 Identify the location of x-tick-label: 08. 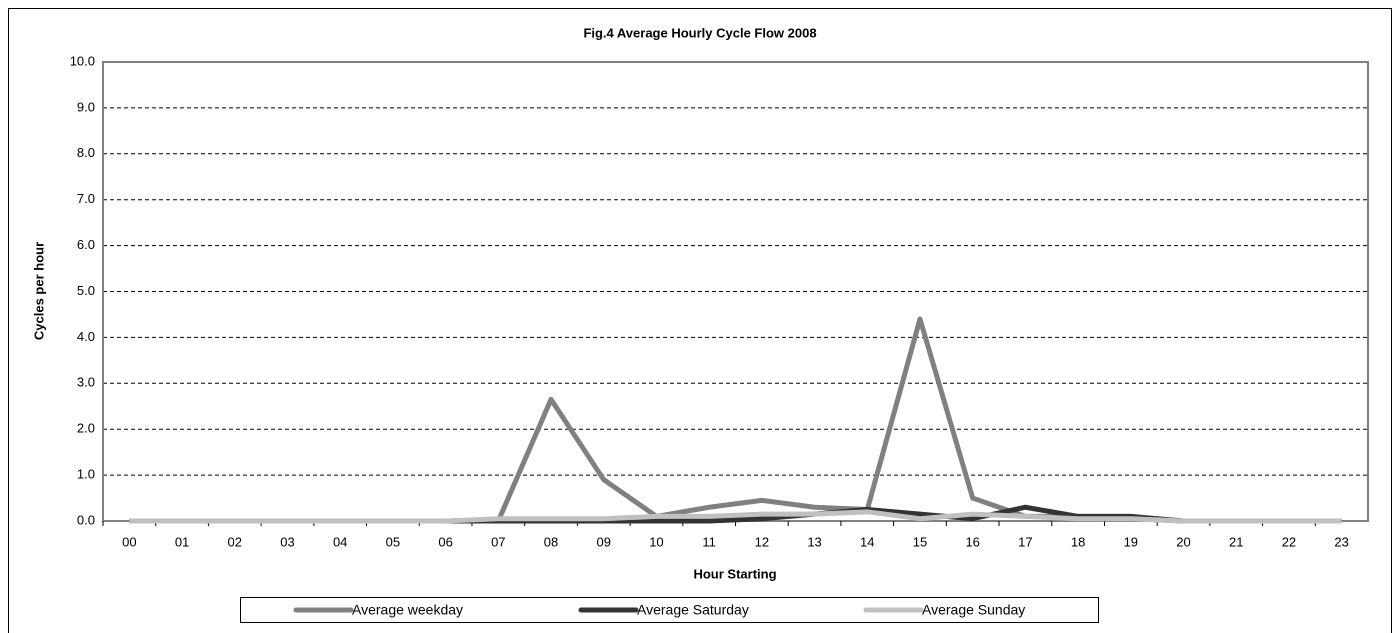
(551, 541).